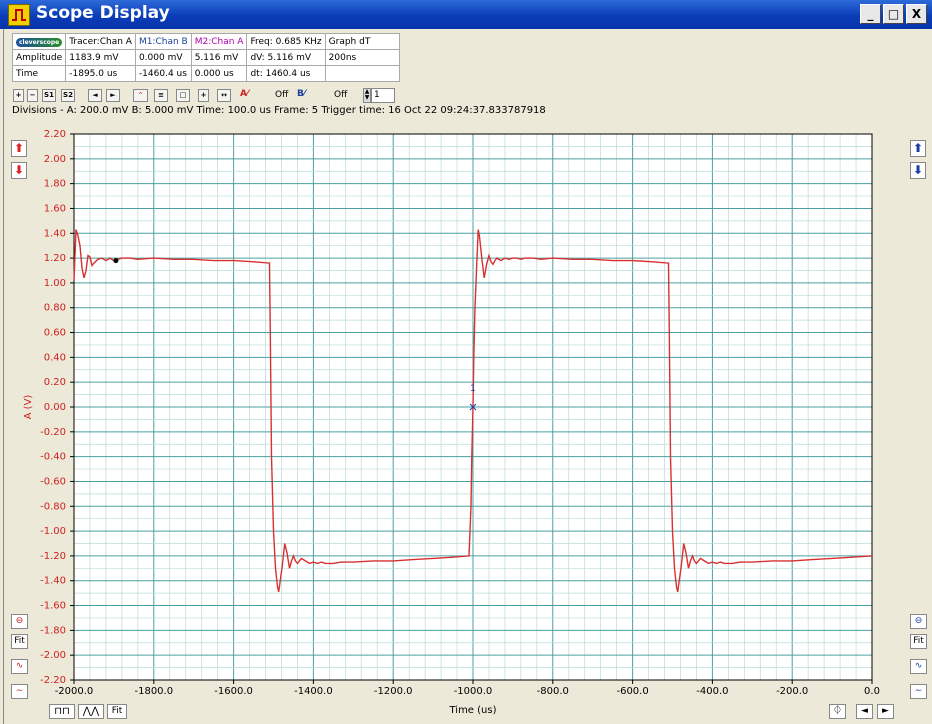  I want to click on title-bar, so click(466, 14).